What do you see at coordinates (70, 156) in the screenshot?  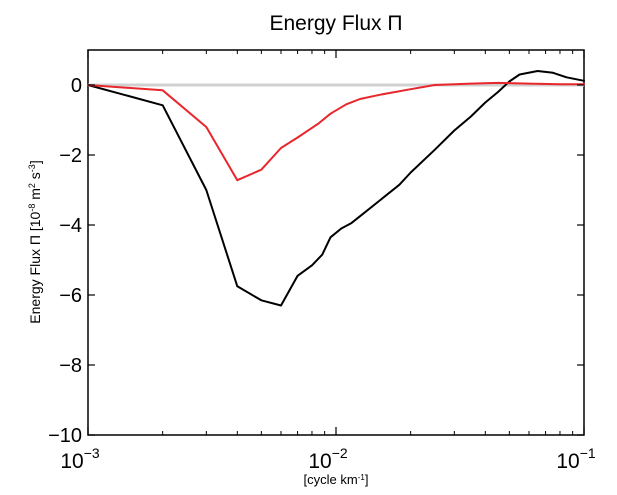 I see `y-tick-label: −2` at bounding box center [70, 156].